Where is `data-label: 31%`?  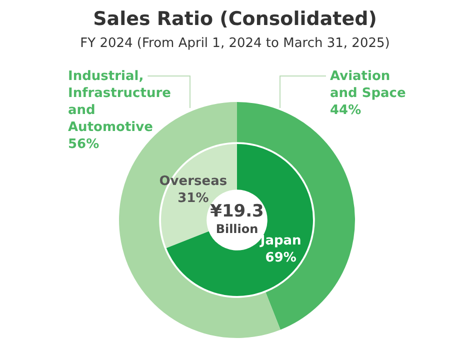
data-label: 31% is located at coordinates (193, 198).